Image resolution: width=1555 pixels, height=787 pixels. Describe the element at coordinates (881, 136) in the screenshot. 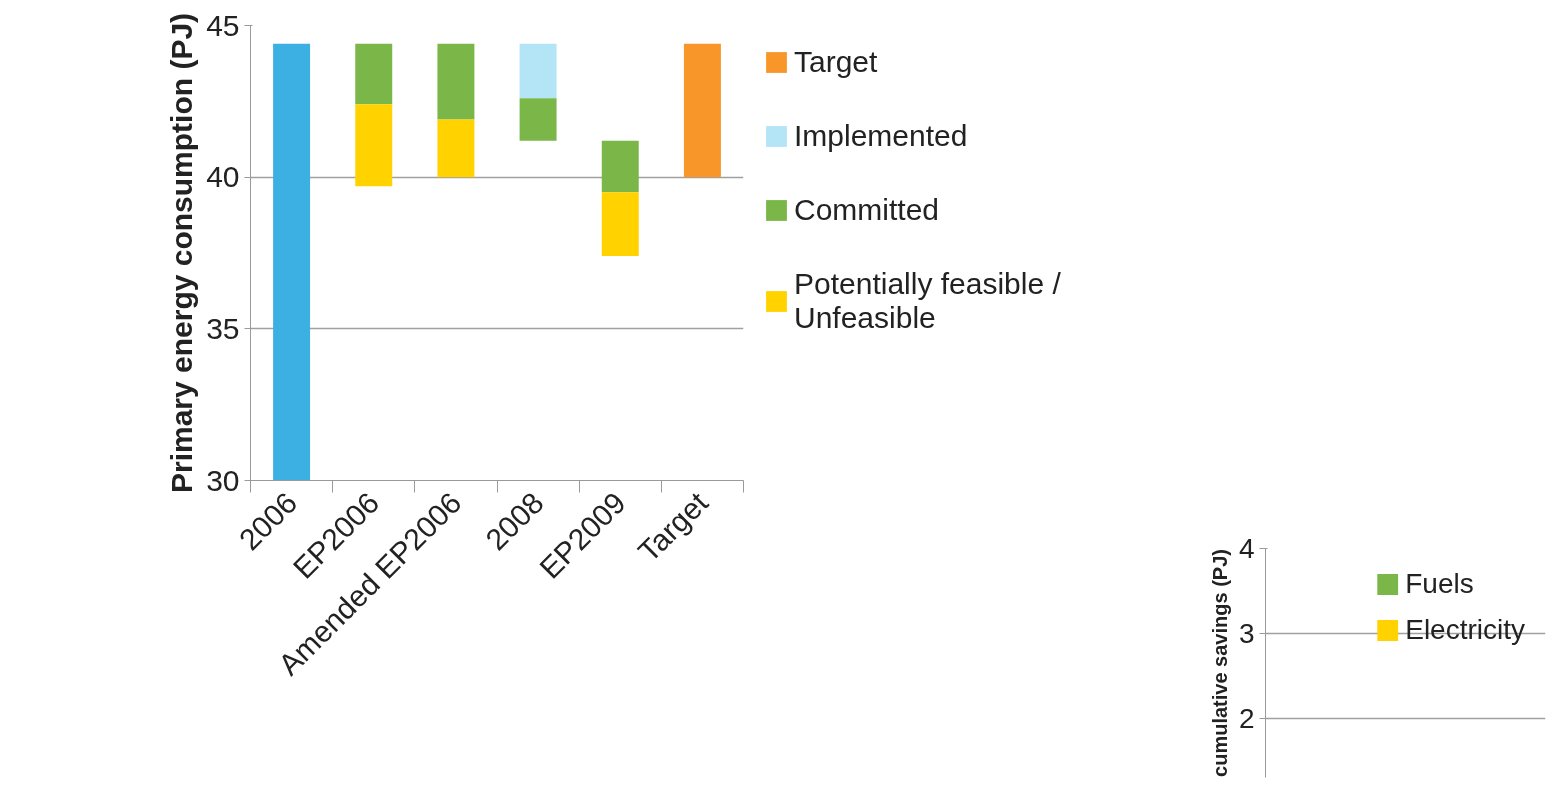

I see `legend-label: Implemented` at that location.